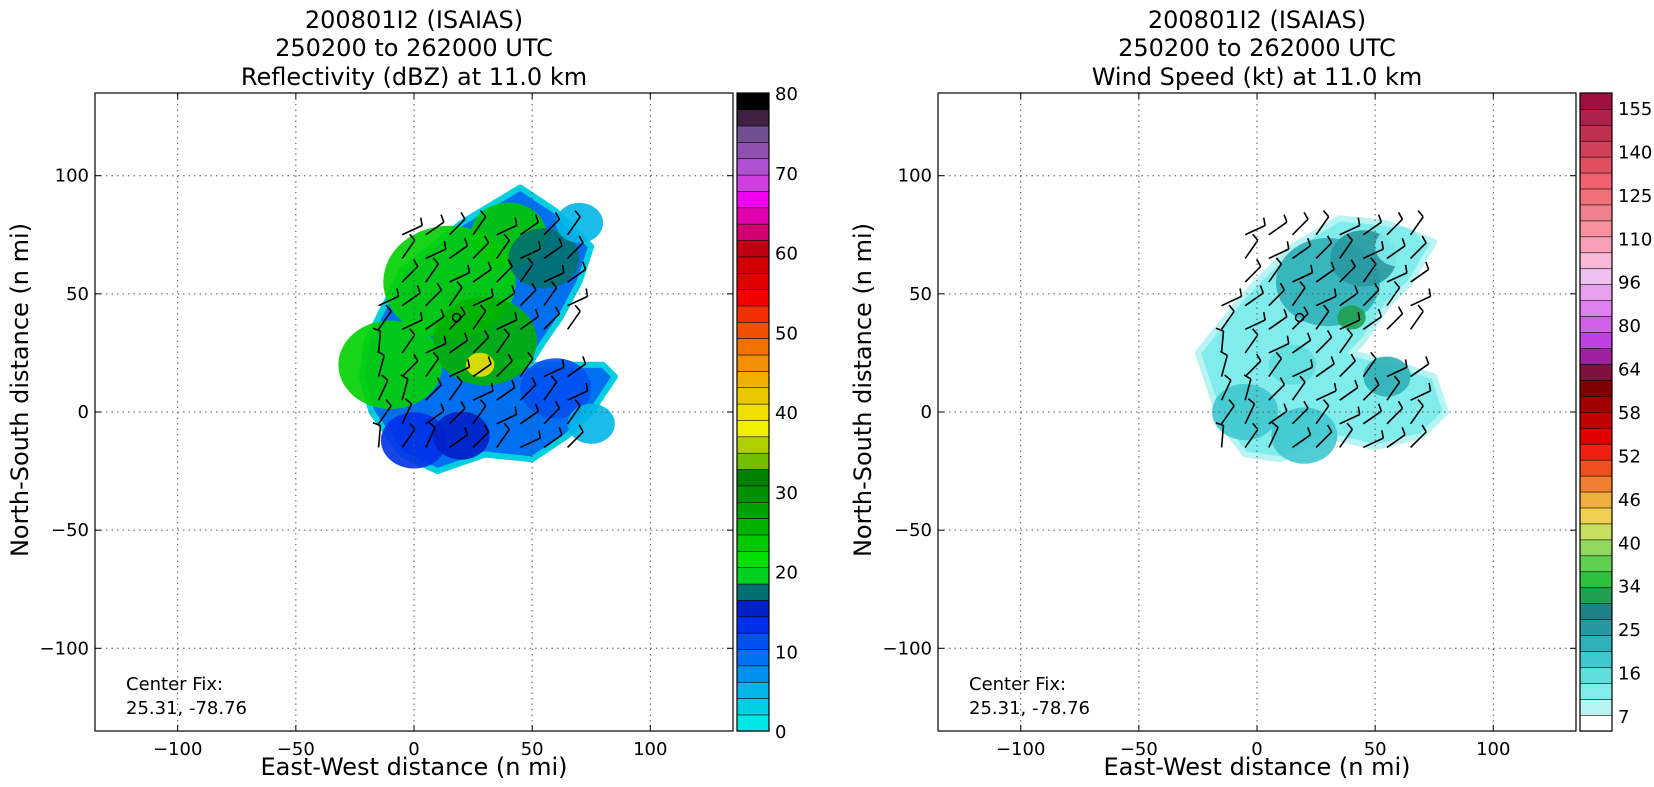 This screenshot has height=787, width=1654. I want to click on colorbar-tick-label: 0, so click(780, 732).